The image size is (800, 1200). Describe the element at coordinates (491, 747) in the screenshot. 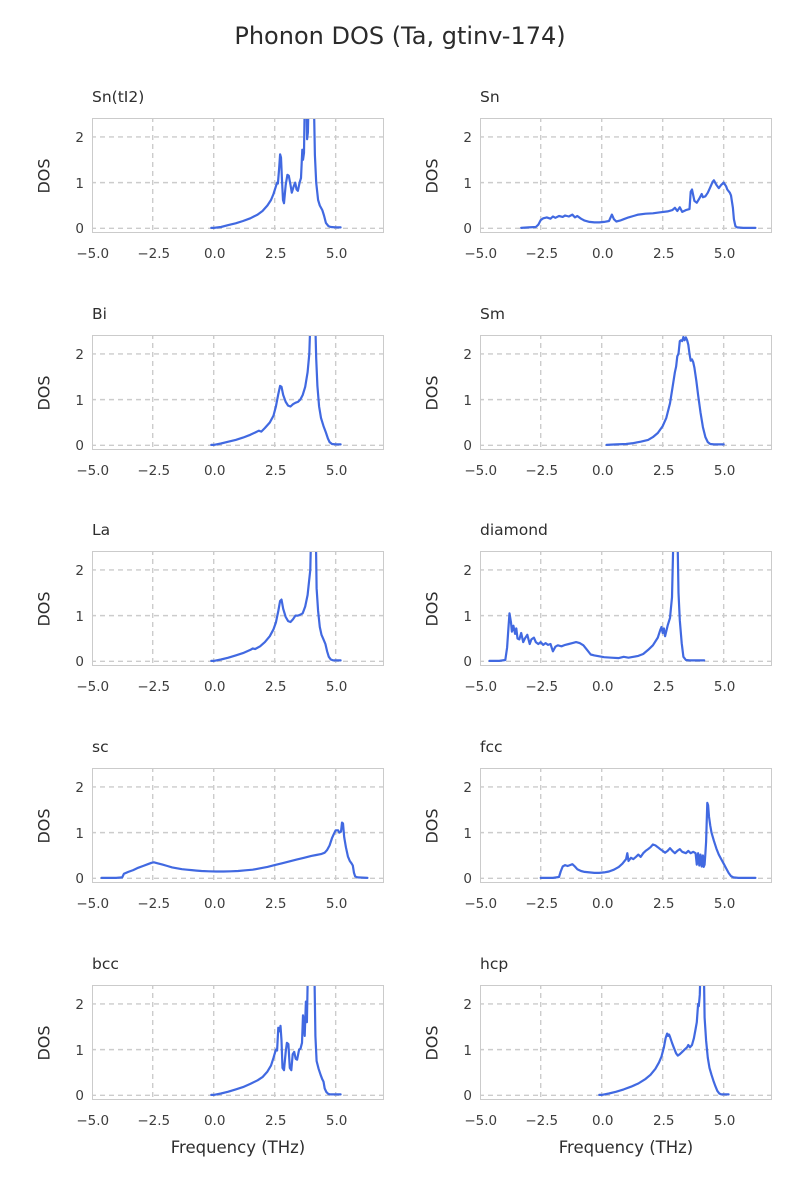

I see `subplot-title: fcc` at that location.